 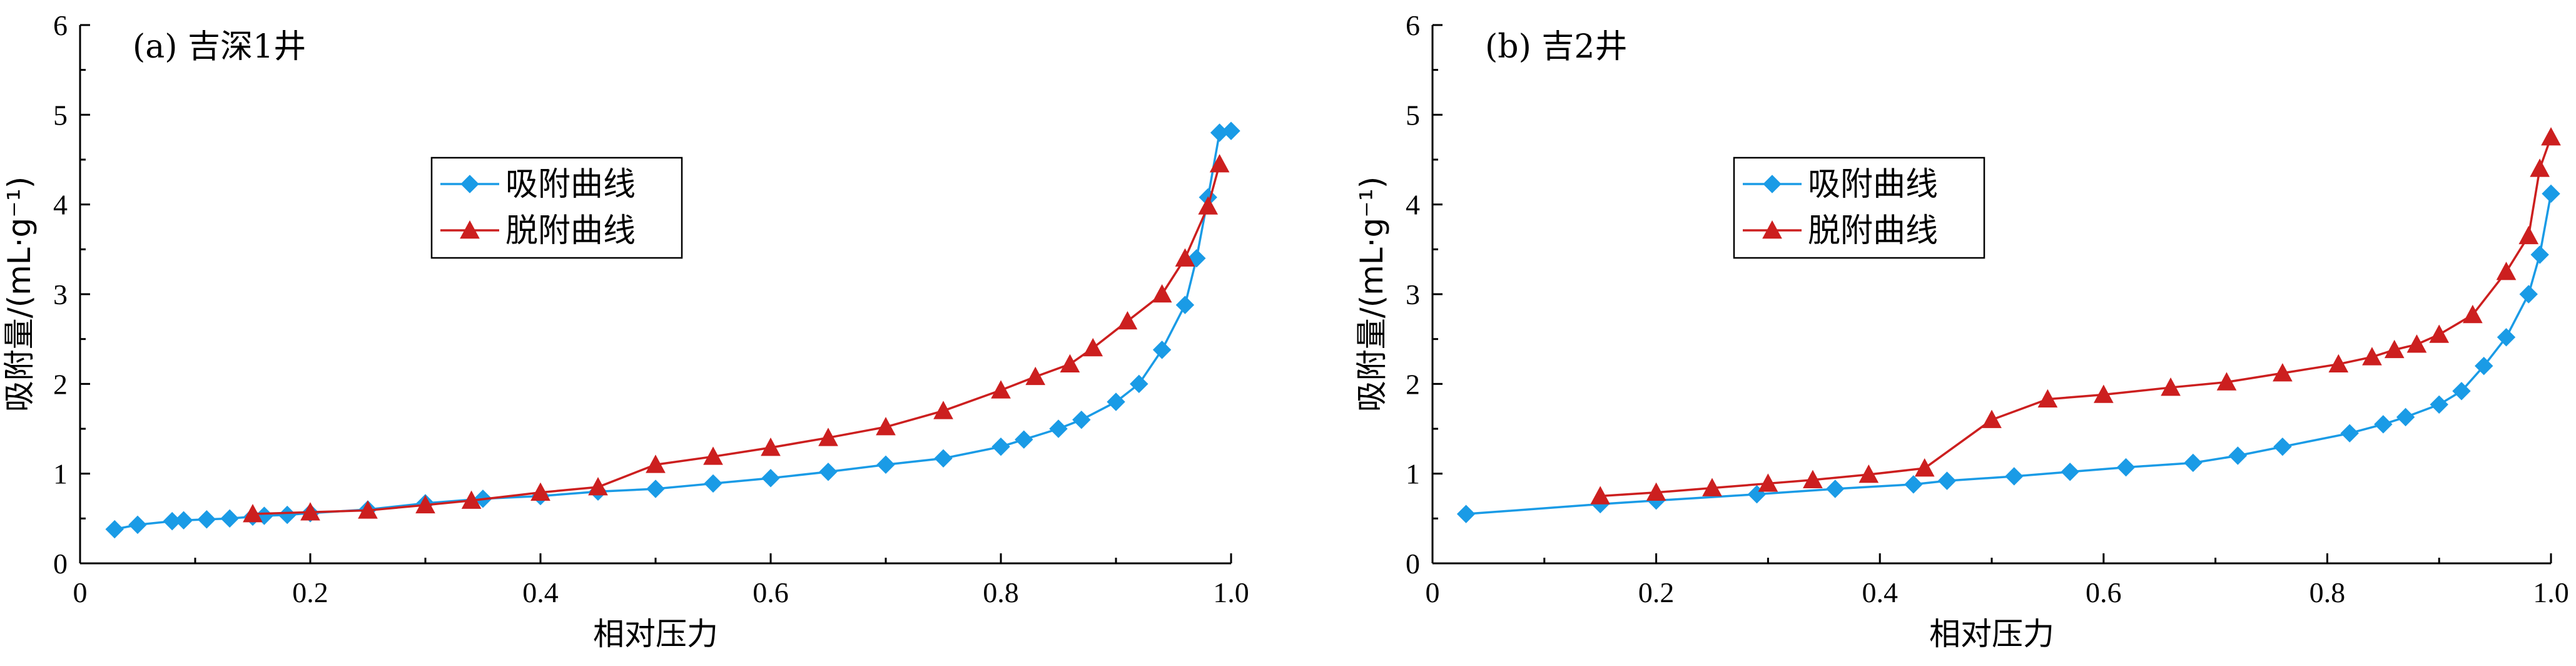 I want to click on panel-a-ytick-label: 5, so click(x=60, y=115).